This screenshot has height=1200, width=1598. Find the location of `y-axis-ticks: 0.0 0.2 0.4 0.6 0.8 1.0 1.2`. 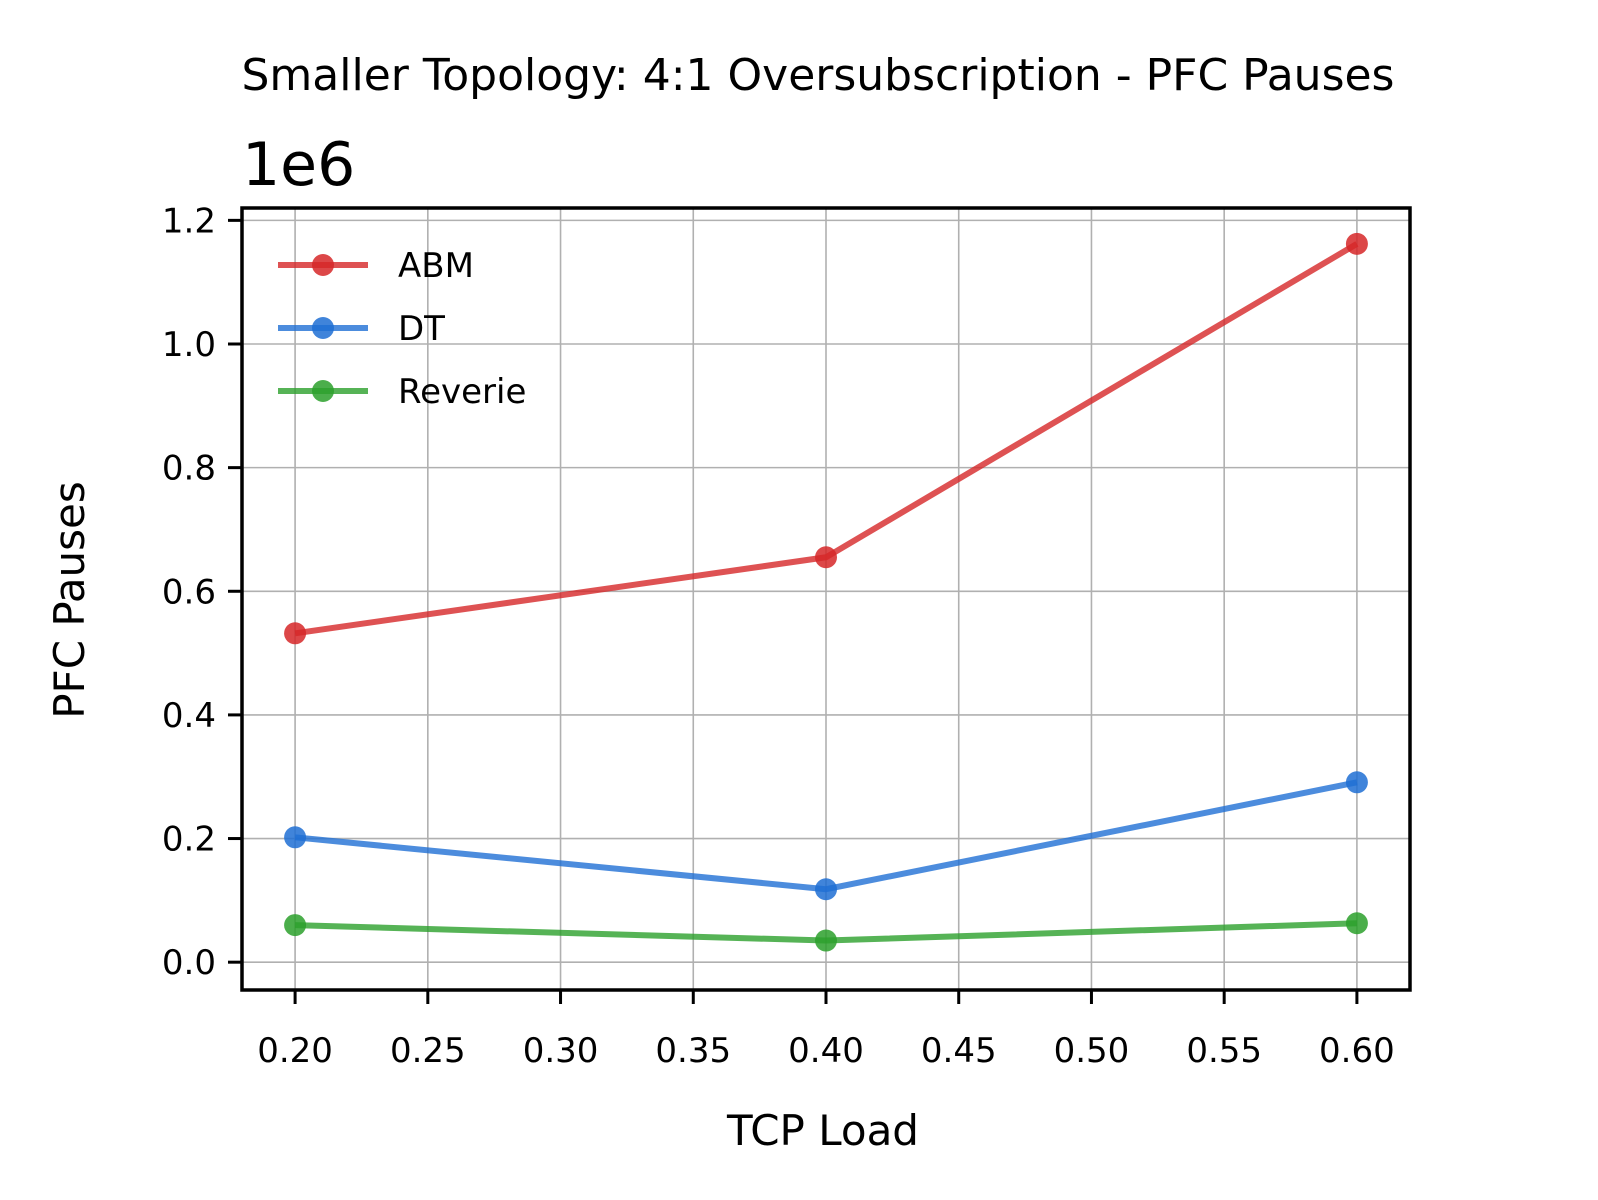

y-axis-ticks: 0.0 0.2 0.4 0.6 0.8 1.0 1.2 is located at coordinates (202, 592).